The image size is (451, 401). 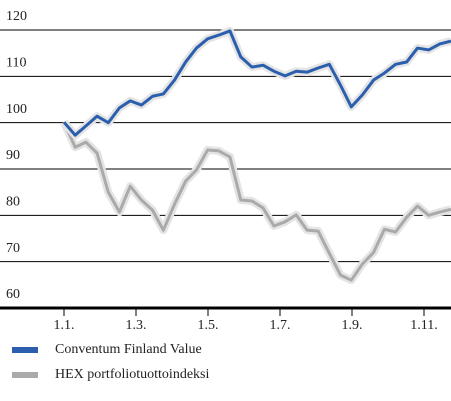 I want to click on x-tick-label: 1.7., so click(x=280, y=325).